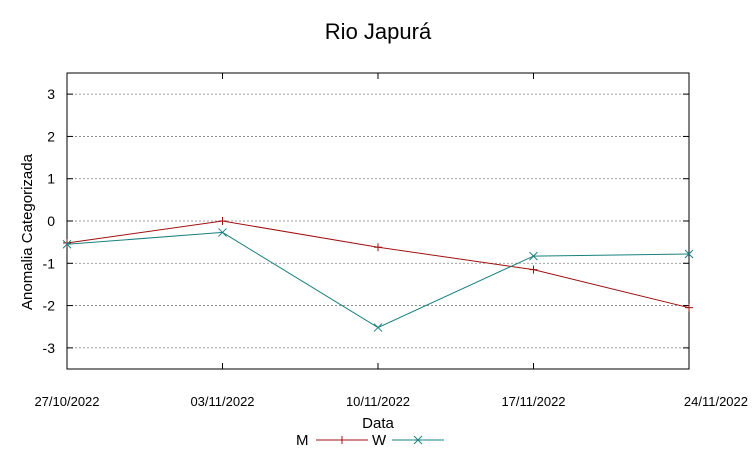 This screenshot has height=458, width=752. What do you see at coordinates (379, 440) in the screenshot?
I see `legend-label-w: W` at bounding box center [379, 440].